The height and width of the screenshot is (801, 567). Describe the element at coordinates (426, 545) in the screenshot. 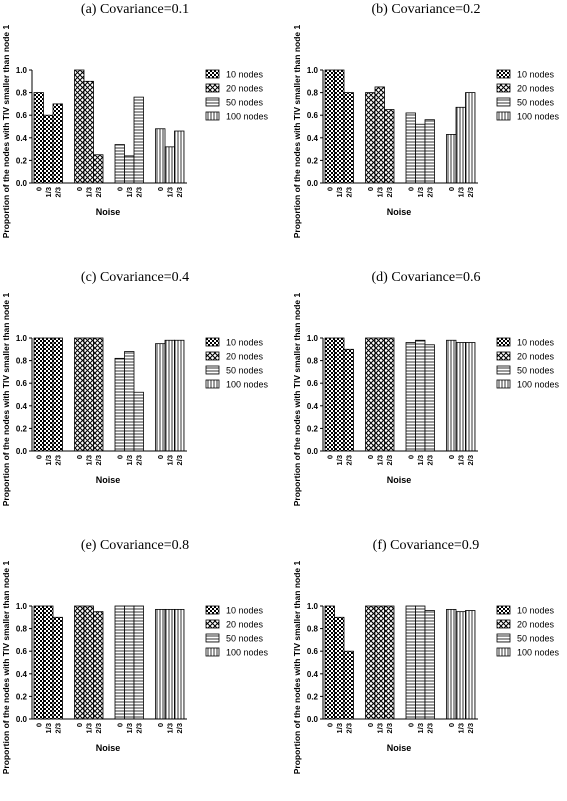

I see `chart-title: (f) Covariance=0.9` at that location.